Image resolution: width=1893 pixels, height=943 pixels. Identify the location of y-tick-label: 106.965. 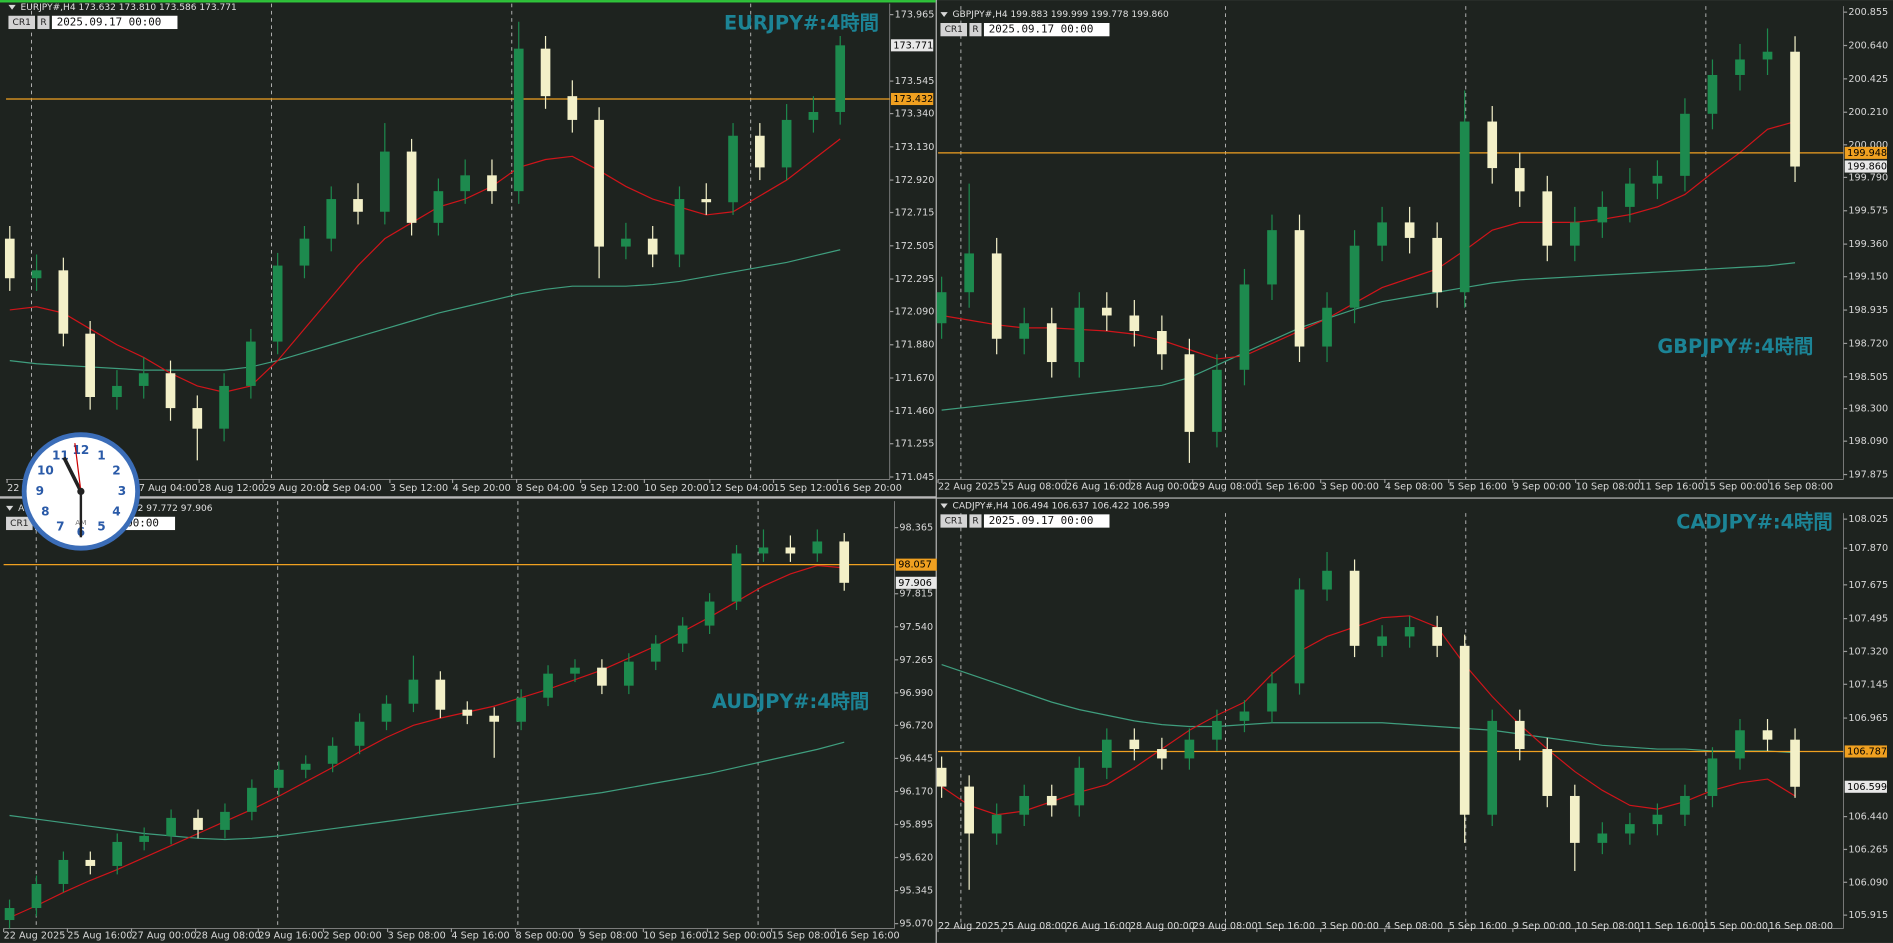
(1868, 718).